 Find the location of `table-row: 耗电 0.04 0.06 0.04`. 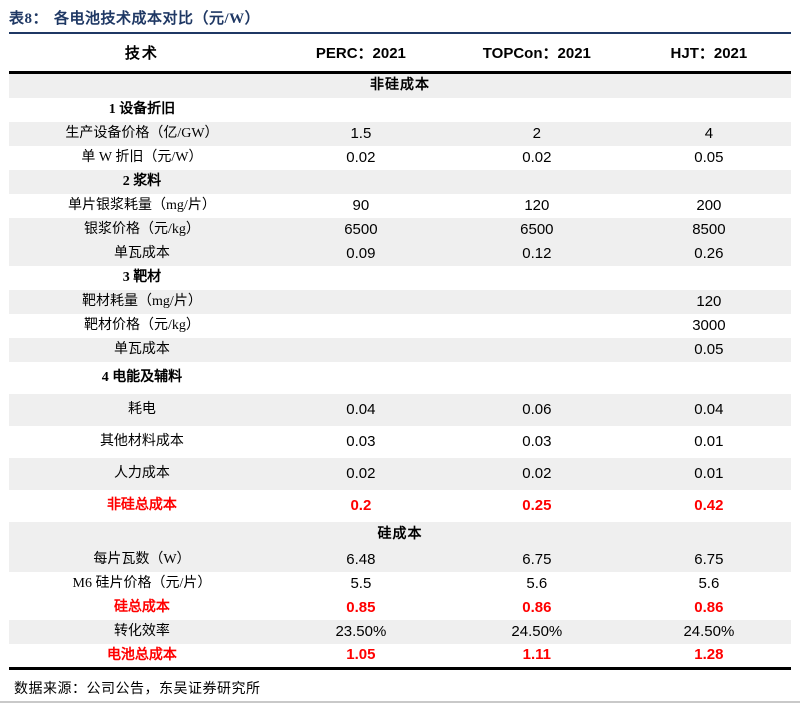

table-row: 耗电 0.04 0.06 0.04 is located at coordinates (400, 410).